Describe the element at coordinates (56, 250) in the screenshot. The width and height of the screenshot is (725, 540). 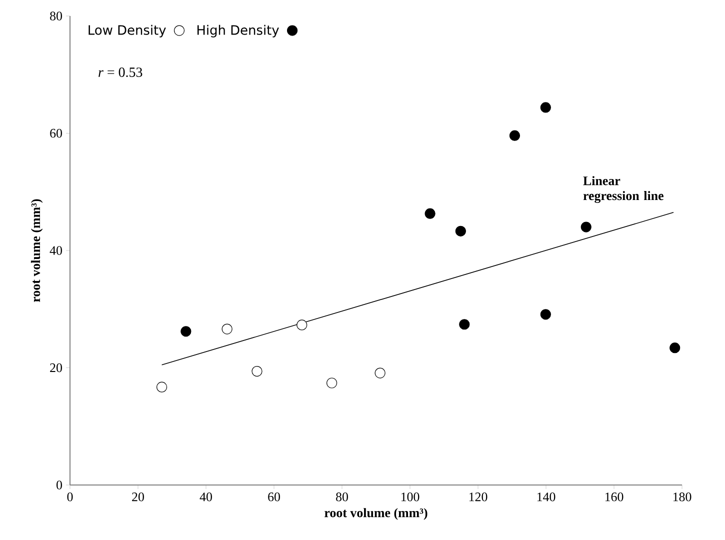
I see `y-tick-label: 40` at that location.